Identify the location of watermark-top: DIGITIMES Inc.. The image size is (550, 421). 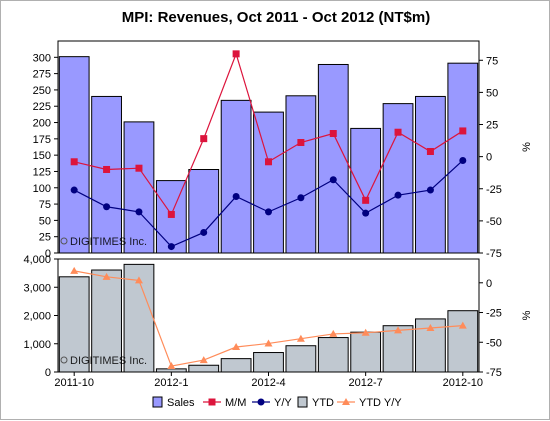
(108, 242).